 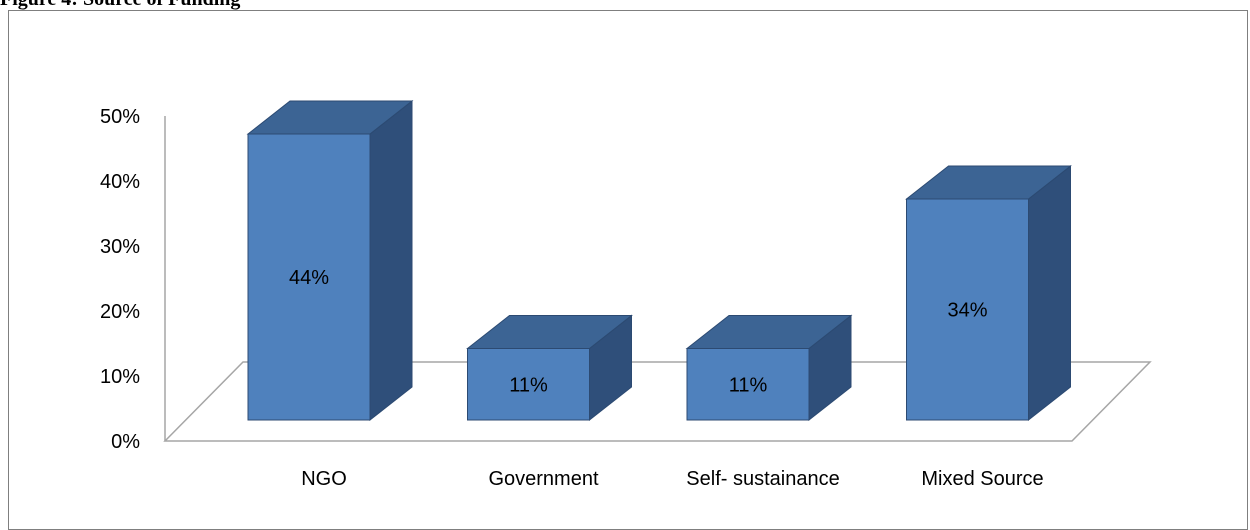 I want to click on category-label: Mixed Source, so click(x=982, y=479).